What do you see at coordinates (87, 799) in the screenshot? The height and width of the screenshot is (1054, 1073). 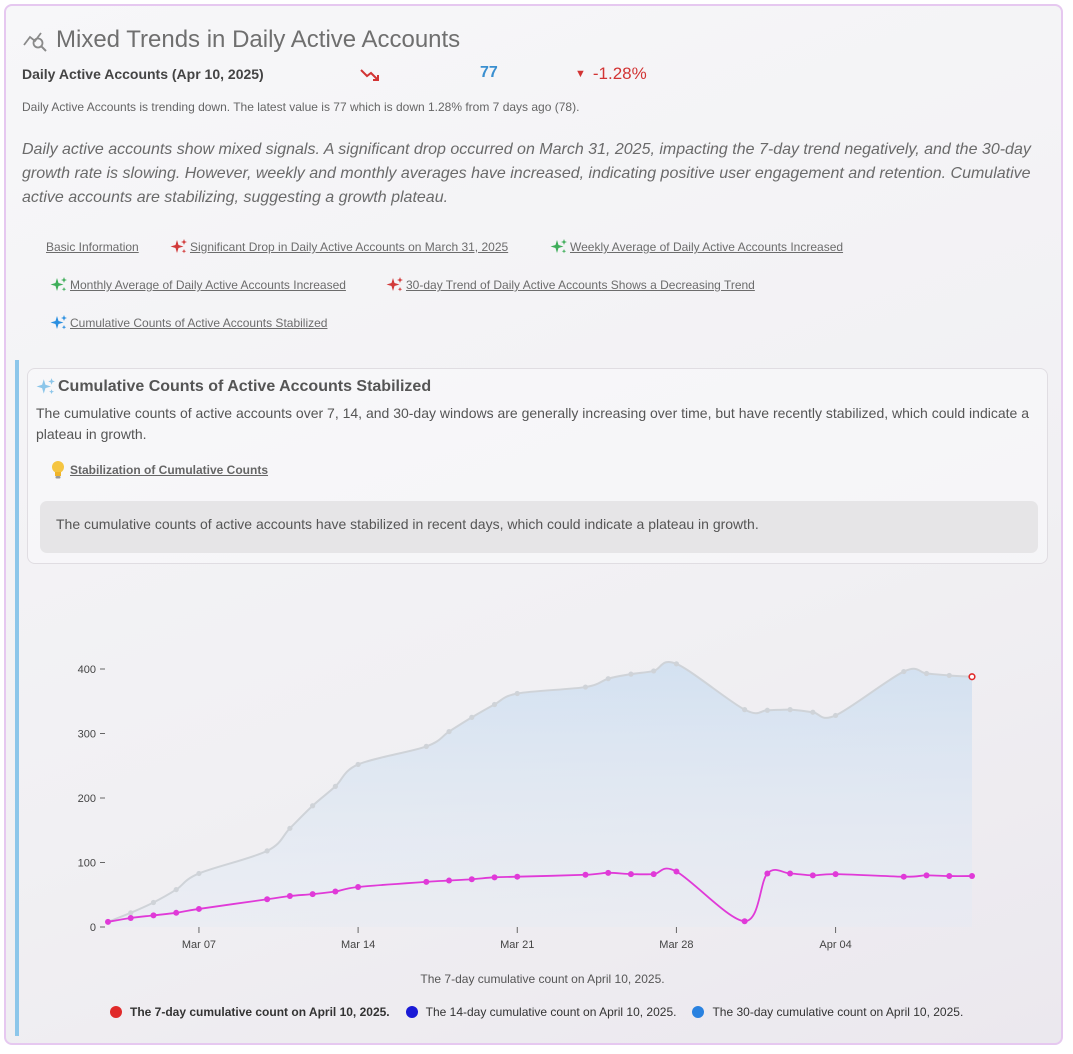 I see `y-tick-label: 200` at bounding box center [87, 799].